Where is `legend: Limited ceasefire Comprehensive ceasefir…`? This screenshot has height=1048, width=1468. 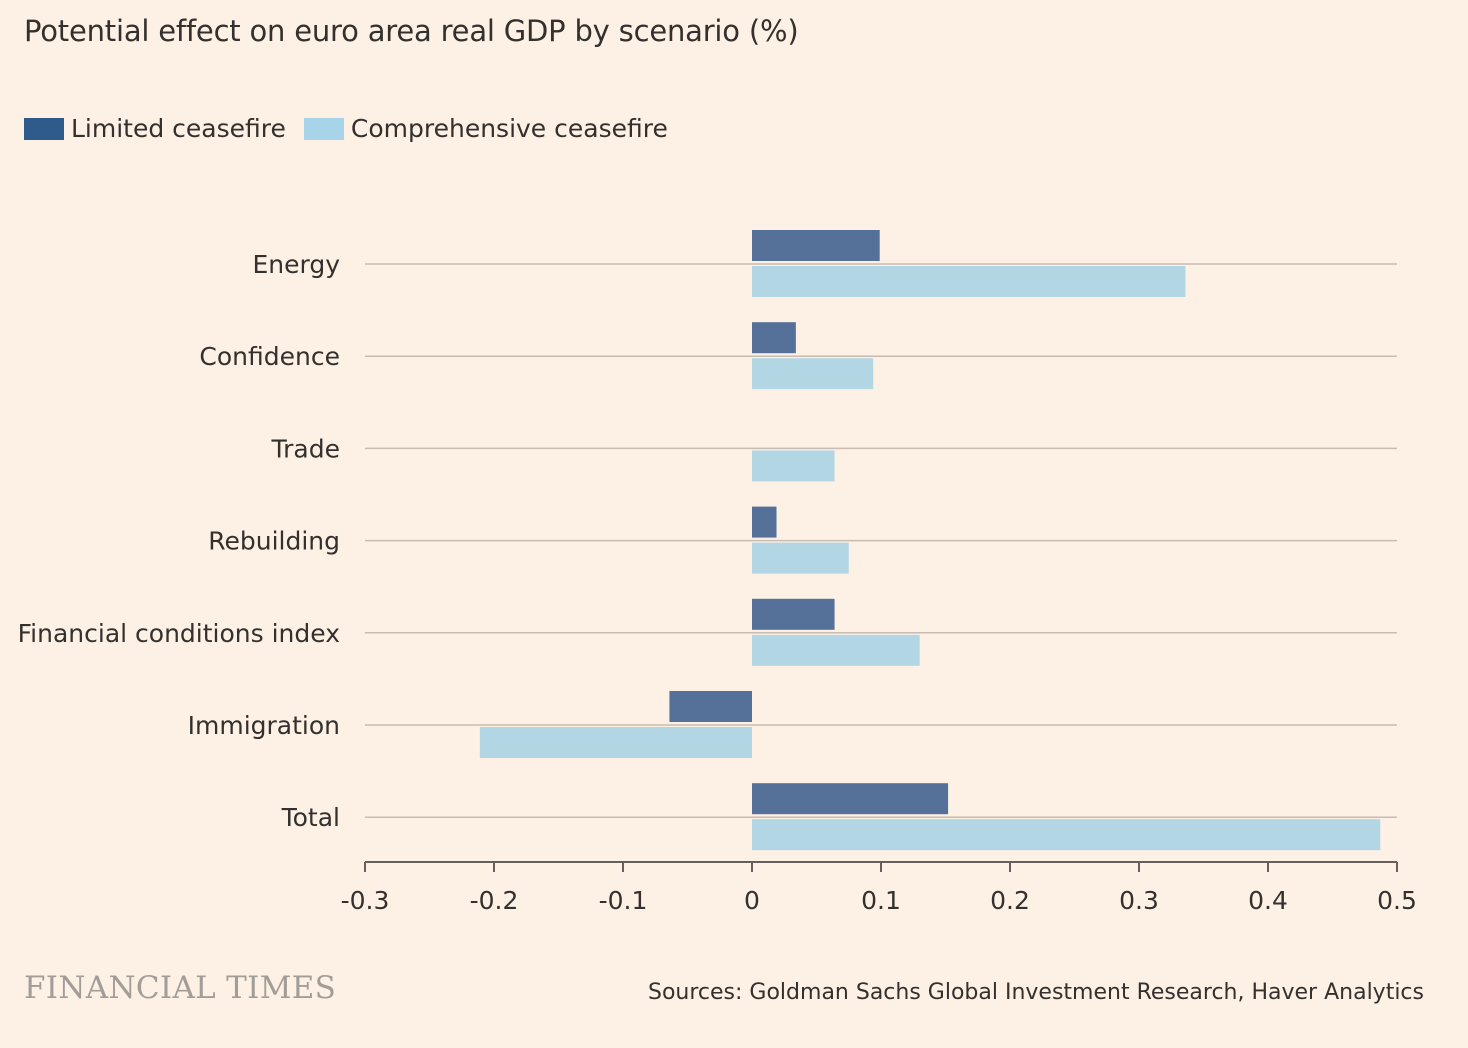 legend: Limited ceasefire Comprehensive ceasefir… is located at coordinates (355, 128).